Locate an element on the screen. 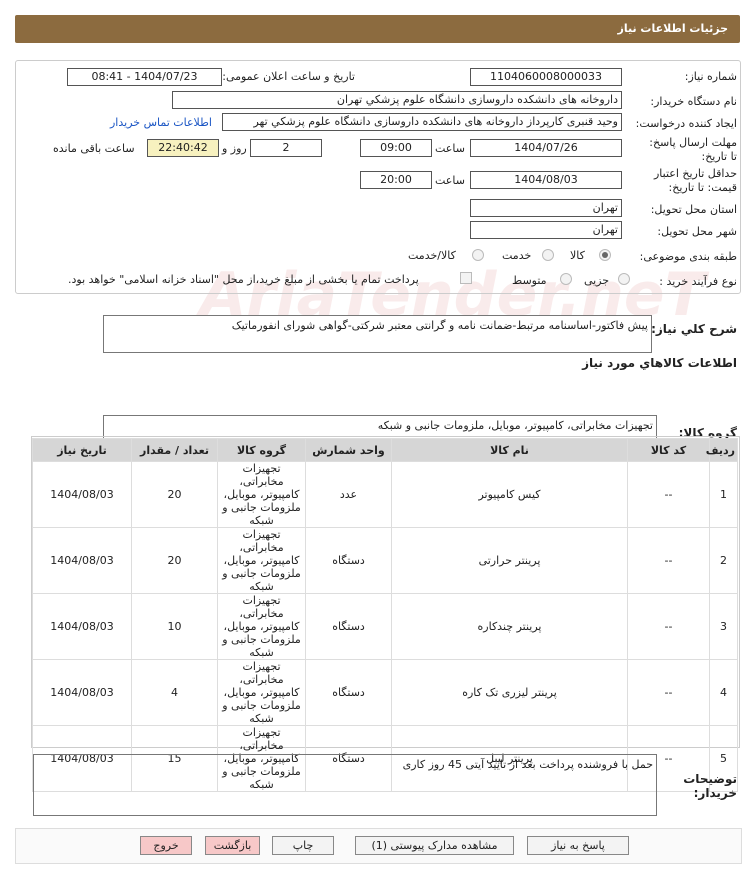  label: حداقل تاریخ اعتبار قیمت: تا تاریخ: is located at coordinates (695, 180).